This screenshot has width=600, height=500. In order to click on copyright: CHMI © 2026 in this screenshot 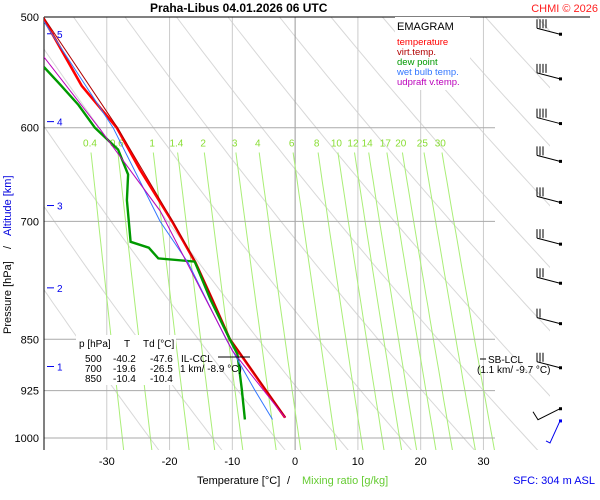, I will do `click(564, 9)`.